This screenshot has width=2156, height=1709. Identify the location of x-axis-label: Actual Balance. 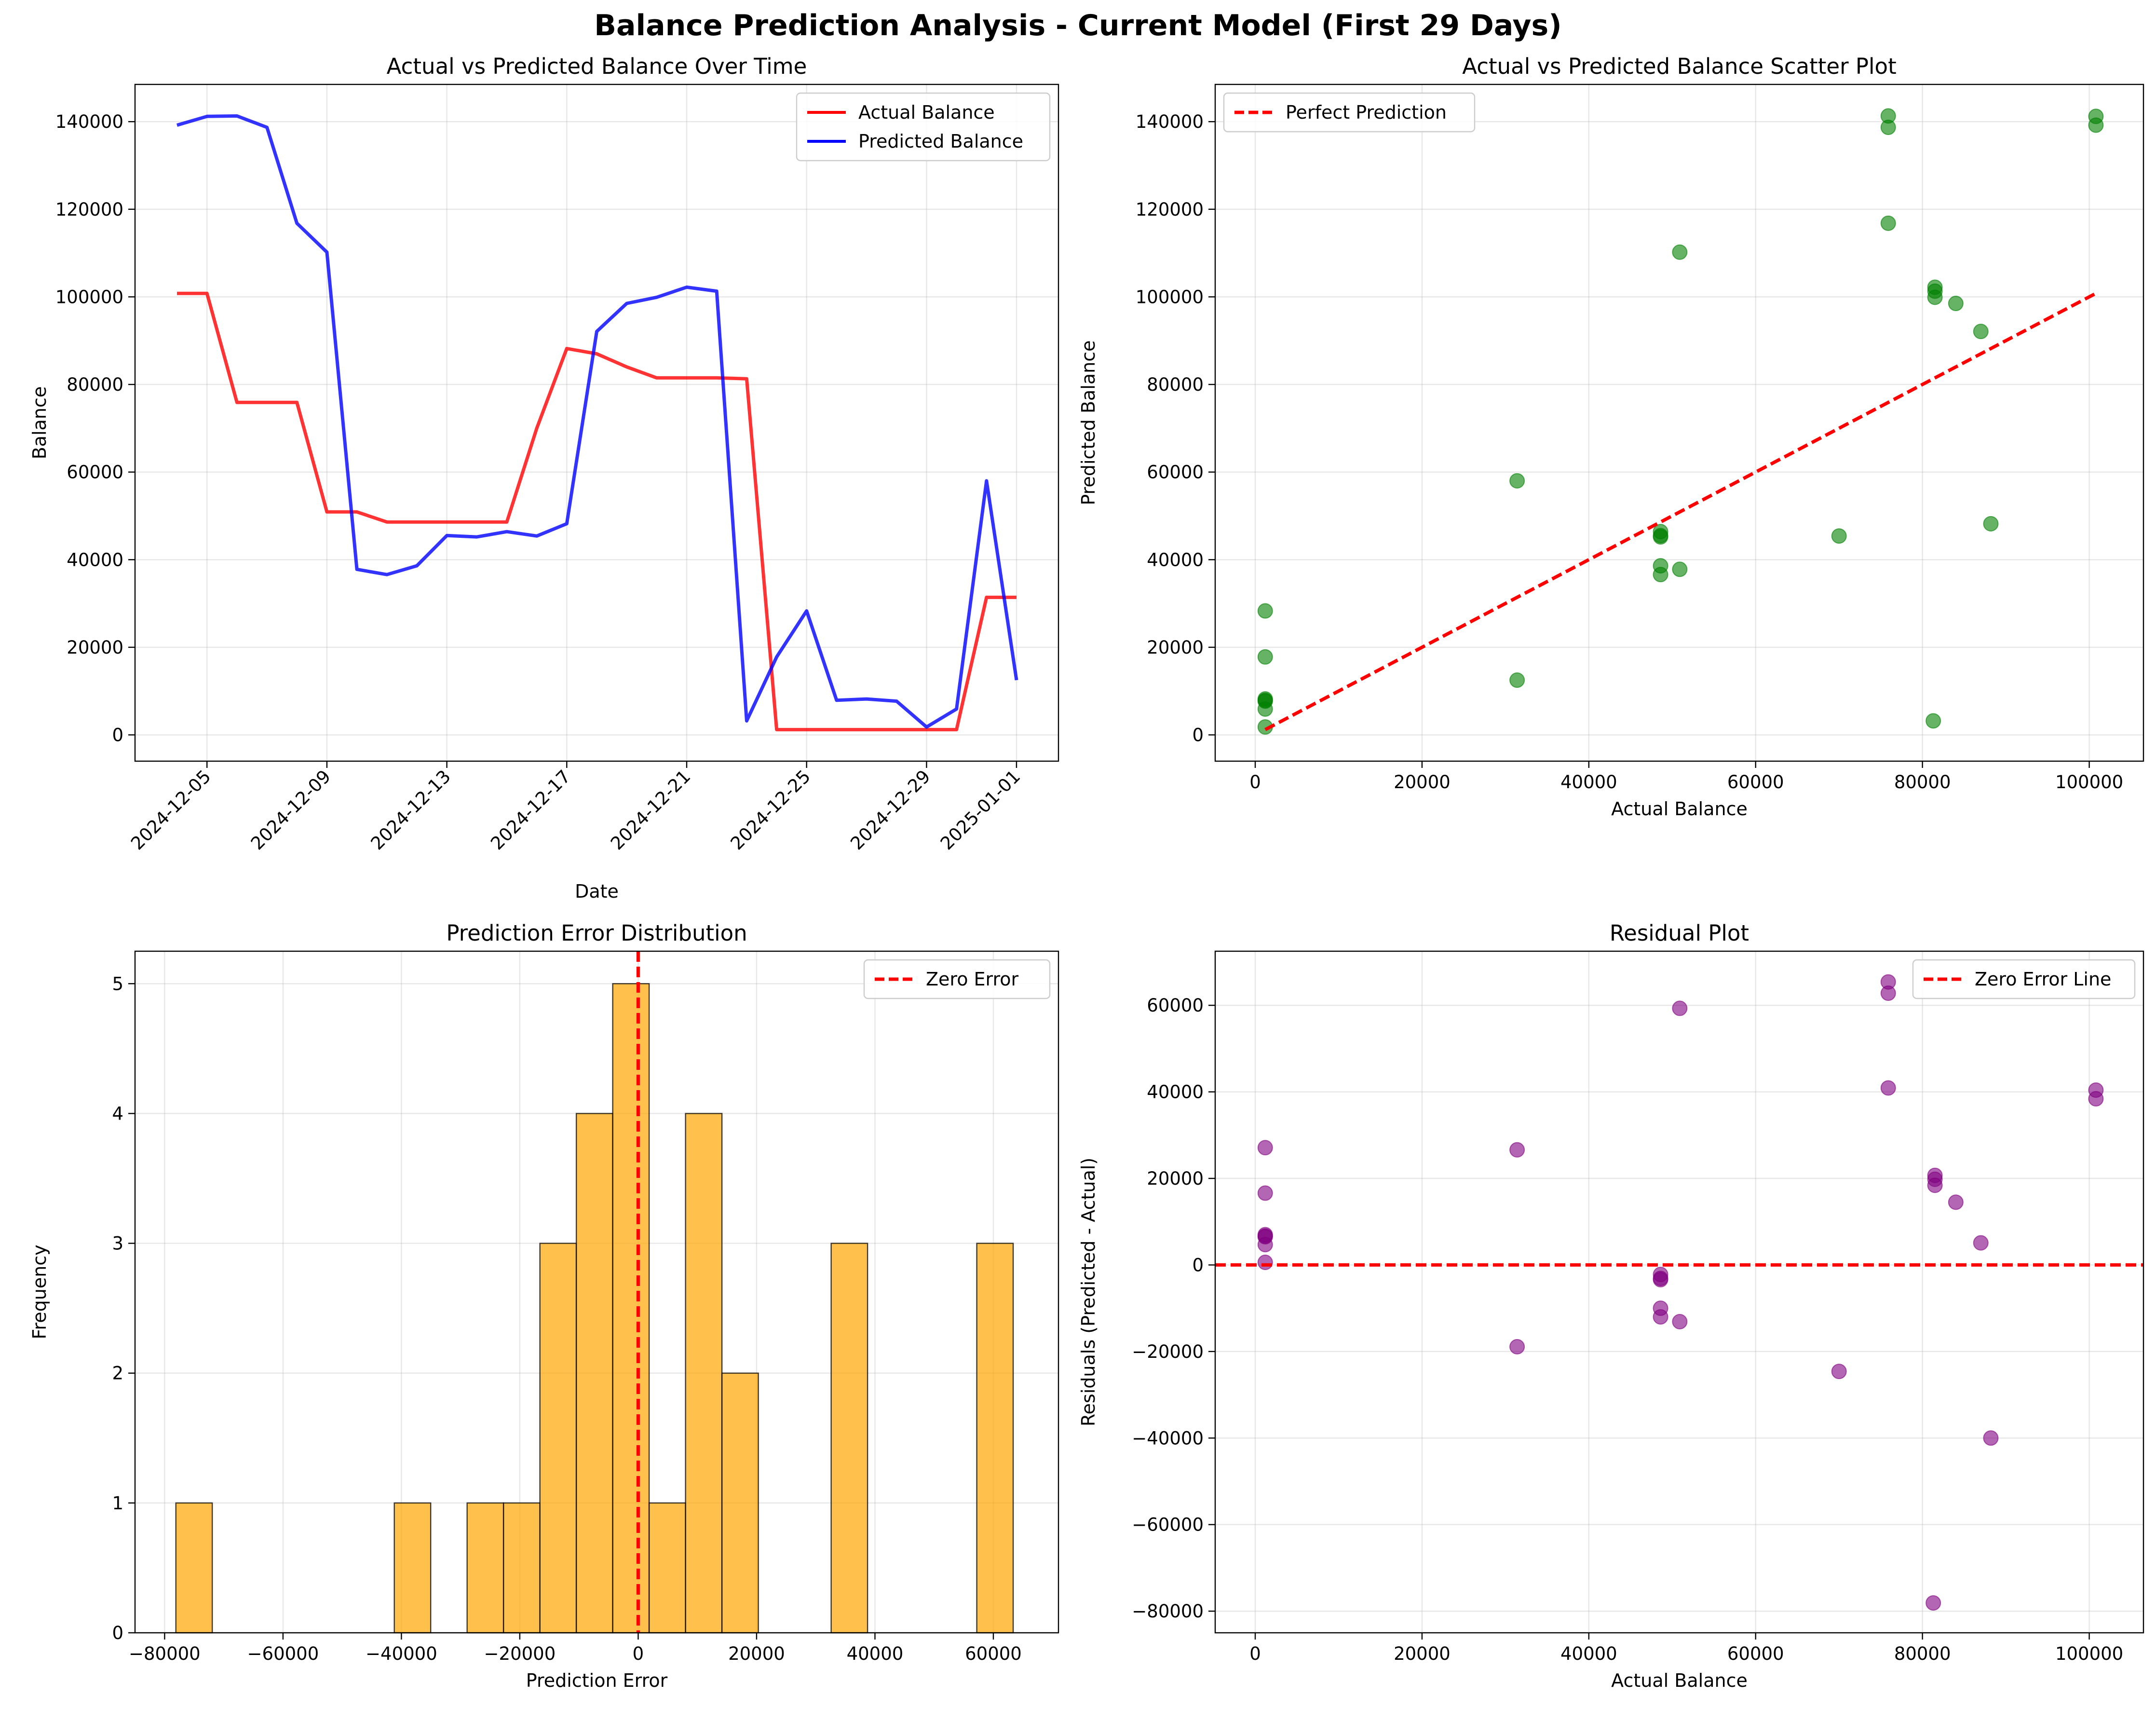
(1680, 809).